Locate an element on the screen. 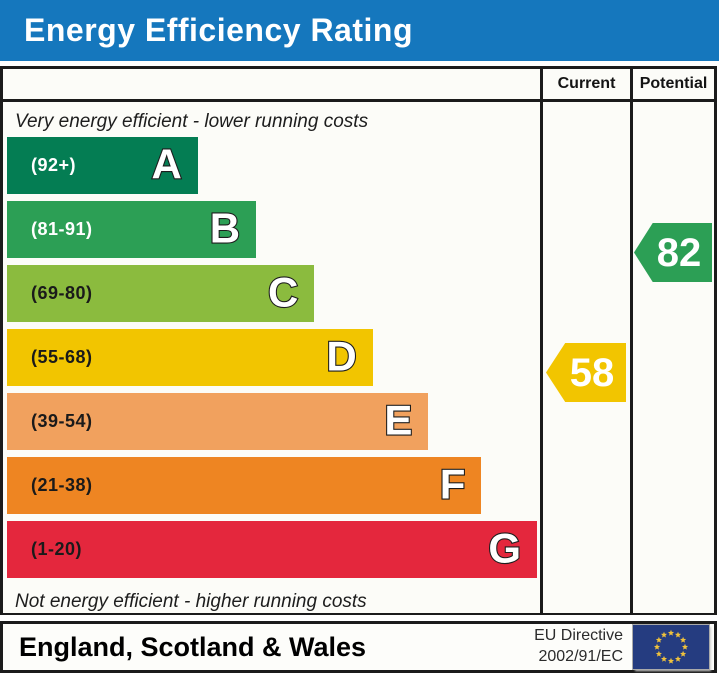  band-row-b: (81-91) B is located at coordinates (272, 229).